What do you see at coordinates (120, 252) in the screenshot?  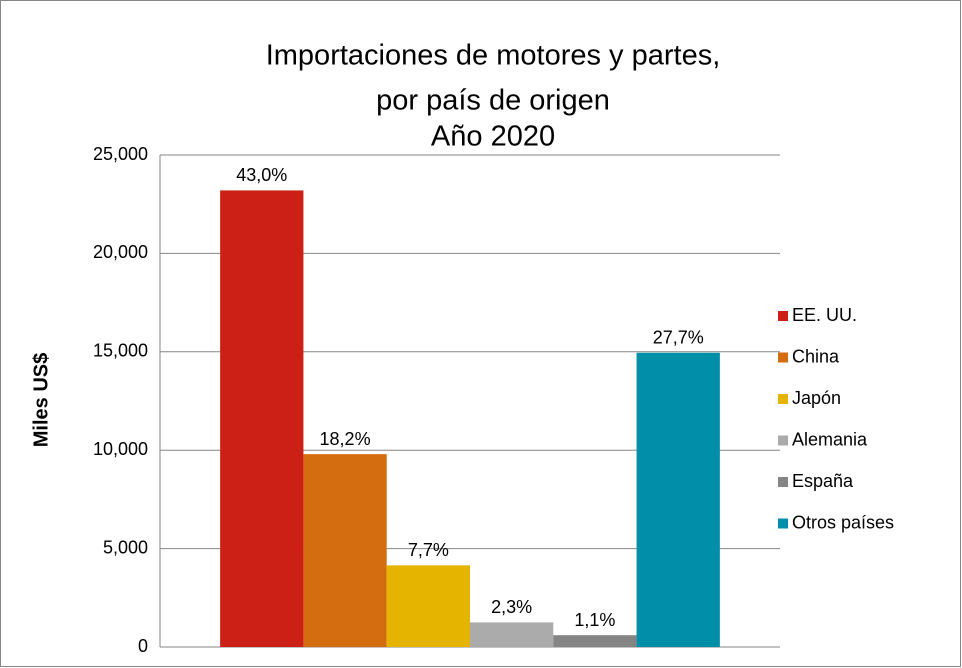 I see `y-tick-label: 20,000` at bounding box center [120, 252].